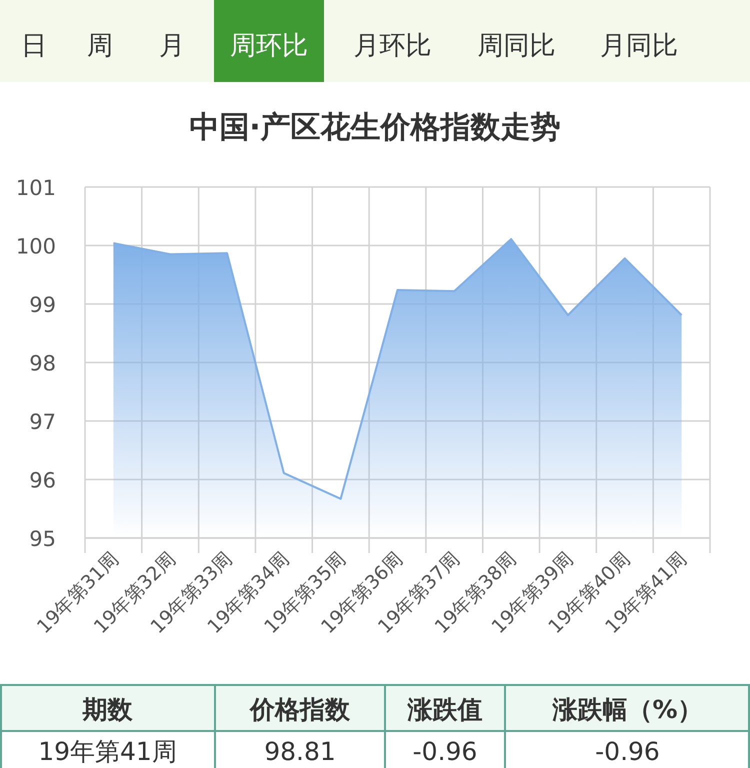  Describe the element at coordinates (375, 127) in the screenshot. I see `chart-title: 中国·产区花生价格指数走势` at that location.